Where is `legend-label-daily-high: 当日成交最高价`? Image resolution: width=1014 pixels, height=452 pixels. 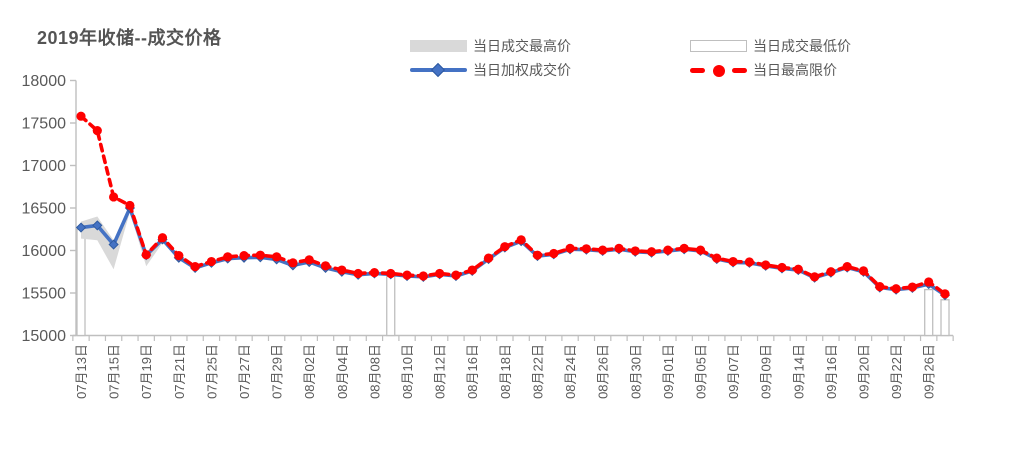 legend-label-daily-high: 当日成交最高价 is located at coordinates (522, 47).